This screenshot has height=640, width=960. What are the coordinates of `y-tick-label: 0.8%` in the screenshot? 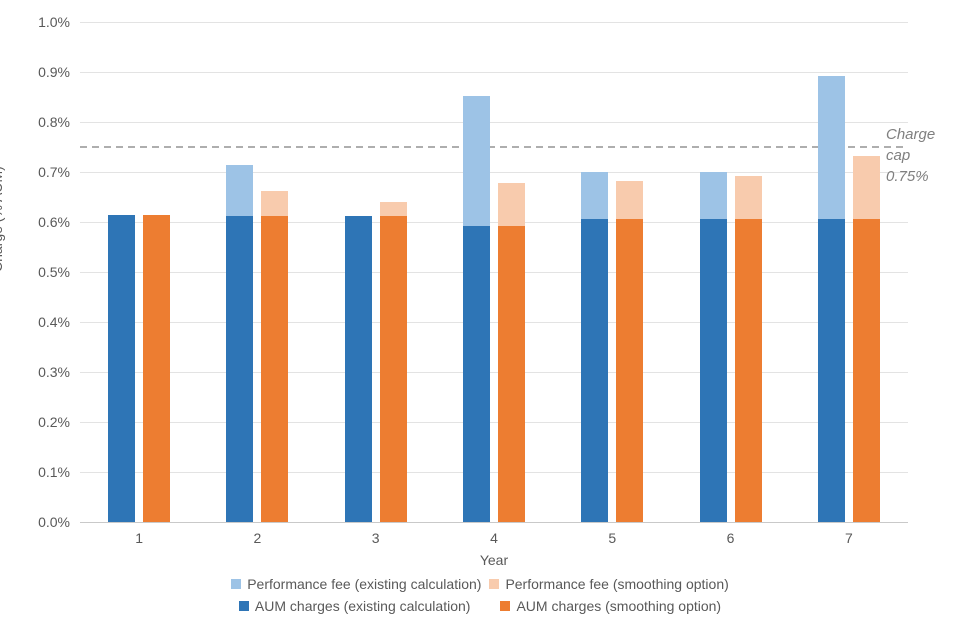 It's located at (54, 122).